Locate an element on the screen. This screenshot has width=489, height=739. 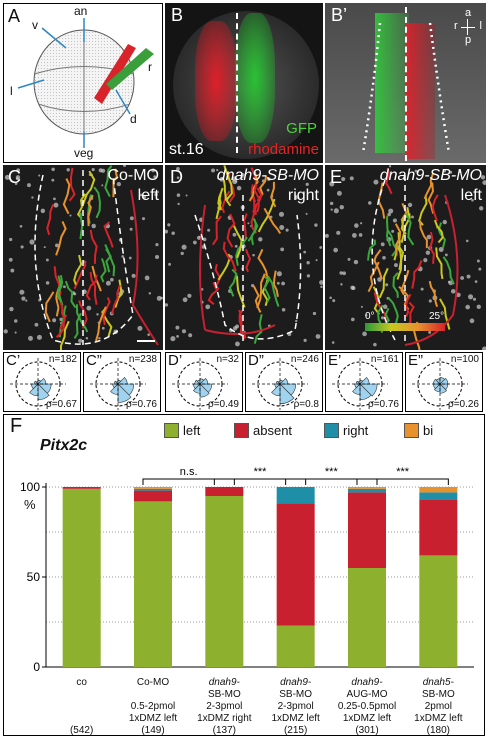
rose-rho: ρ=0.26 is located at coordinates (463, 404).